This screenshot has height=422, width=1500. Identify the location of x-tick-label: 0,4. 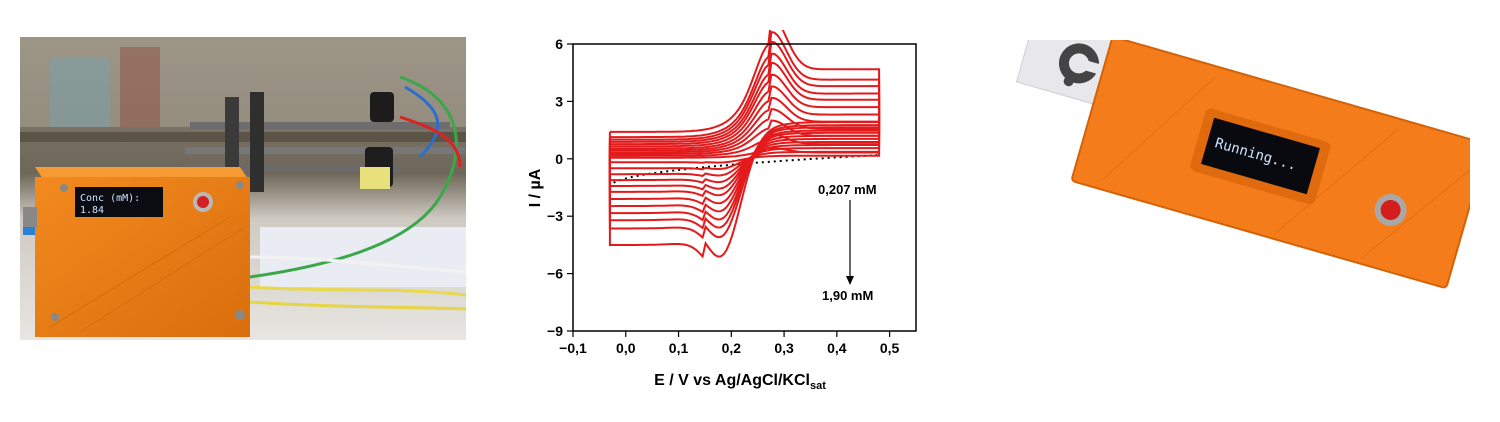
(837, 348).